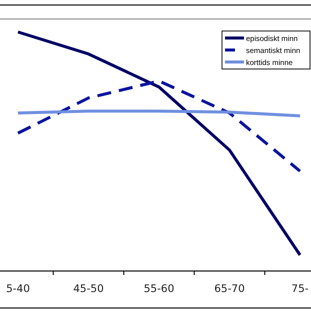 The height and width of the screenshot is (311, 311). Describe the element at coordinates (300, 289) in the screenshot. I see `x-tick-label: 75-` at that location.